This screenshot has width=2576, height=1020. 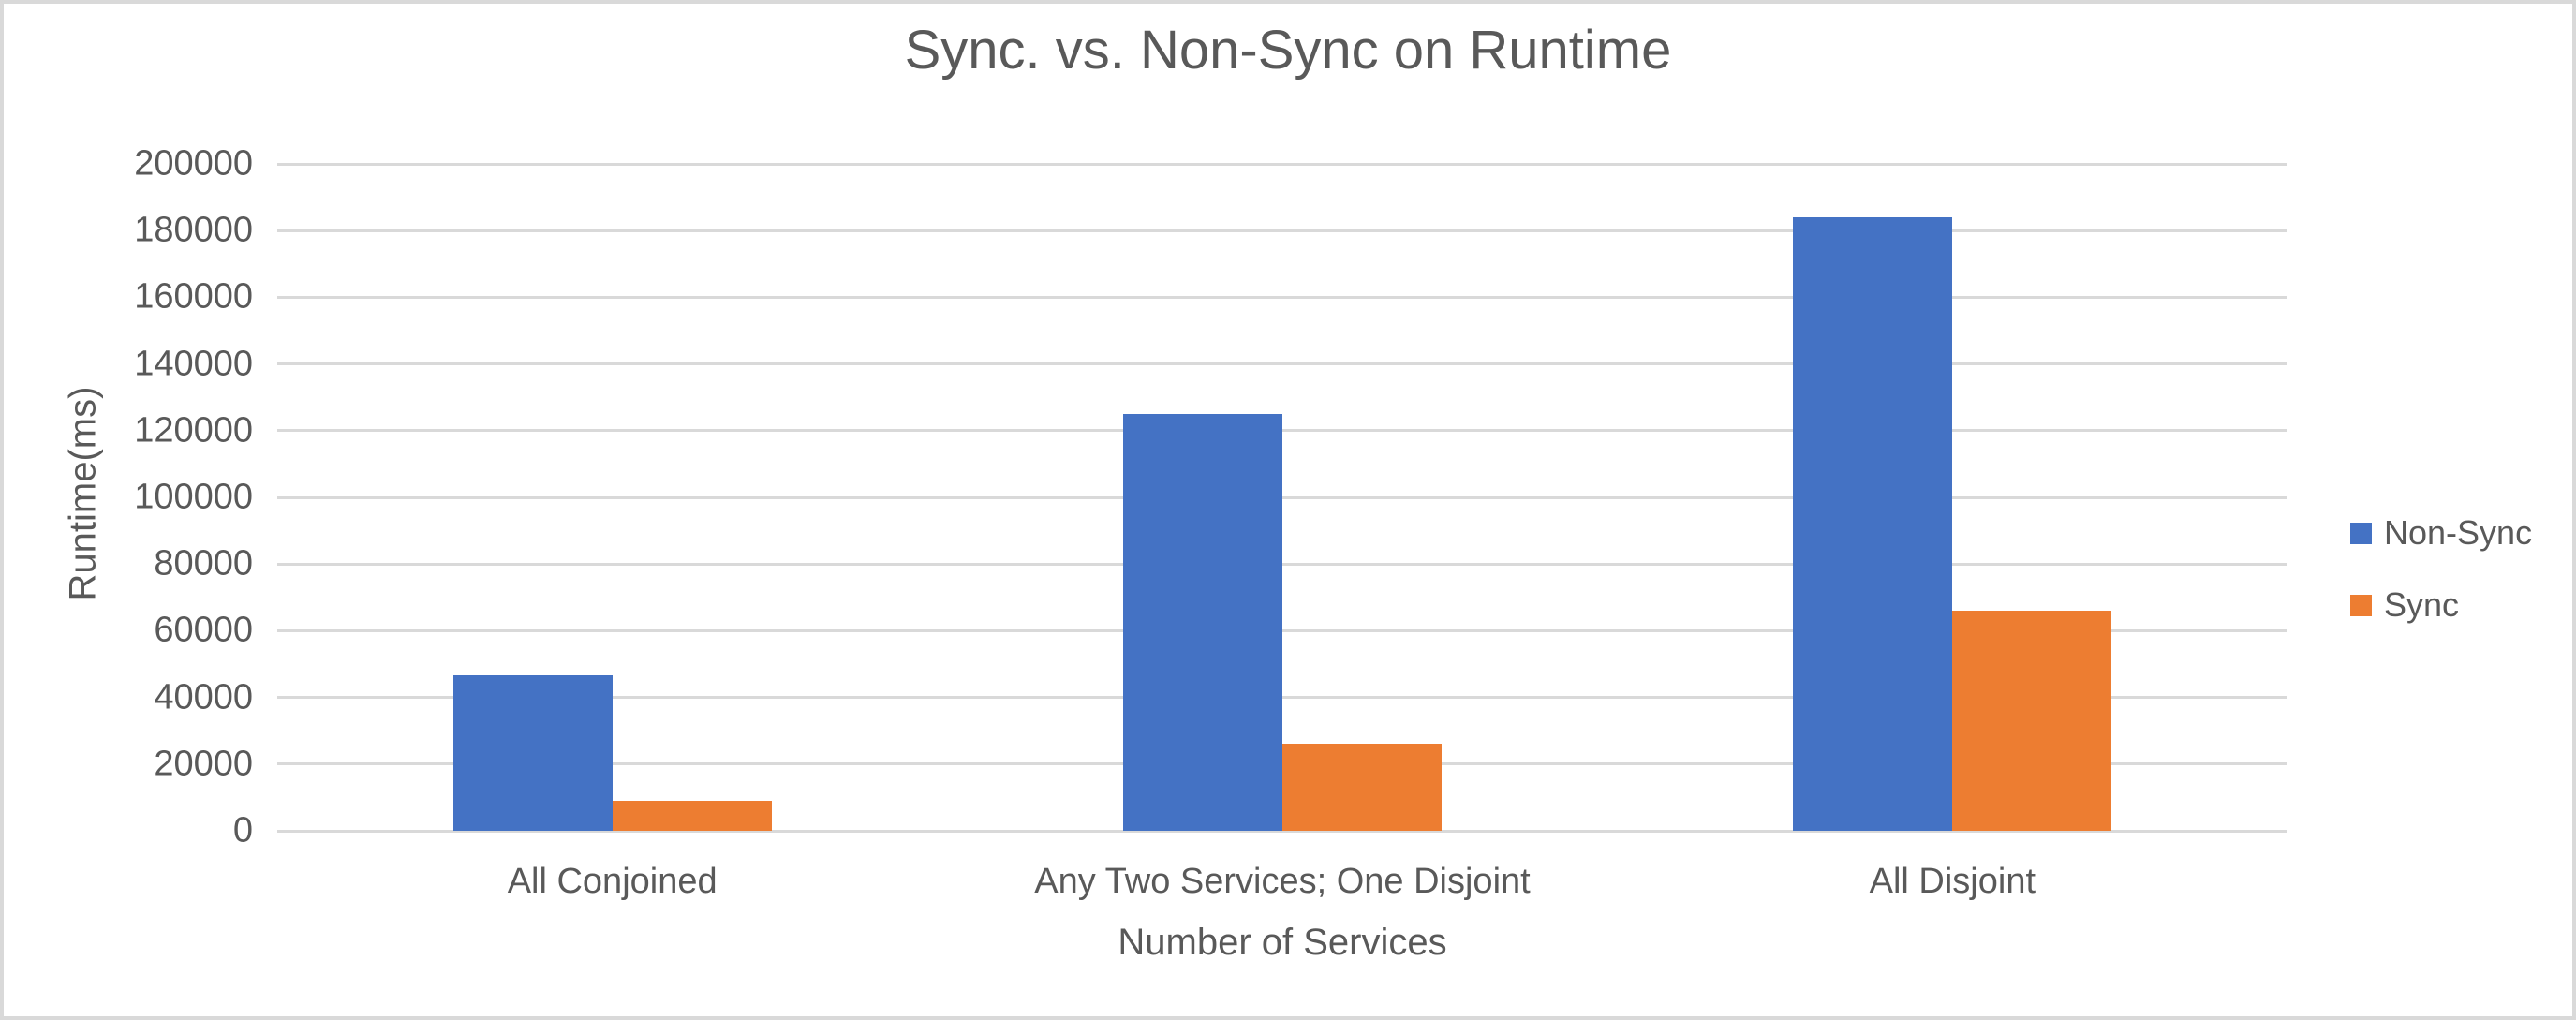 What do you see at coordinates (193, 364) in the screenshot?
I see `y-tick-label-140000: 140000` at bounding box center [193, 364].